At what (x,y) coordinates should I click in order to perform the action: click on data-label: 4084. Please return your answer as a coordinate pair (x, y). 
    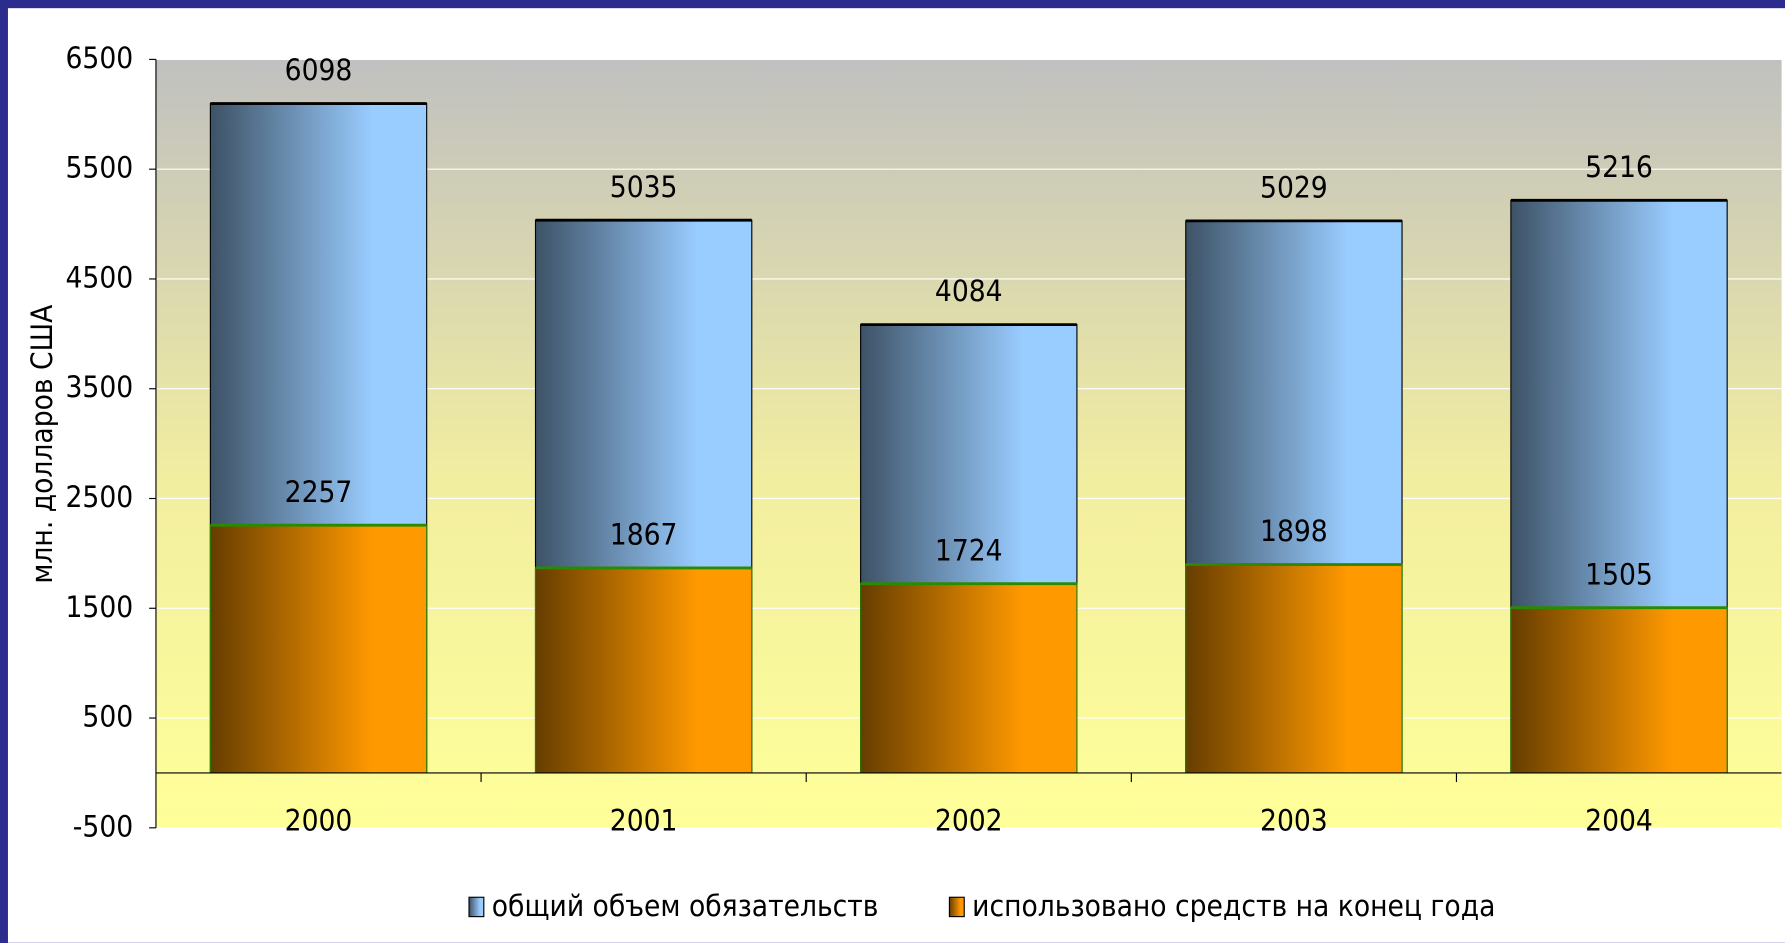
    Looking at the image, I should click on (969, 291).